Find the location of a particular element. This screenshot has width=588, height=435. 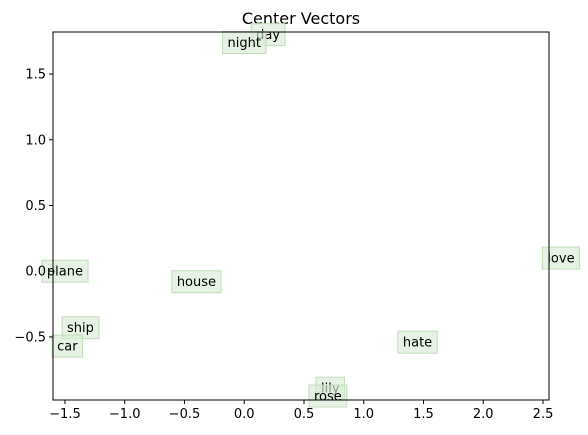

word-point-love: love is located at coordinates (561, 258).